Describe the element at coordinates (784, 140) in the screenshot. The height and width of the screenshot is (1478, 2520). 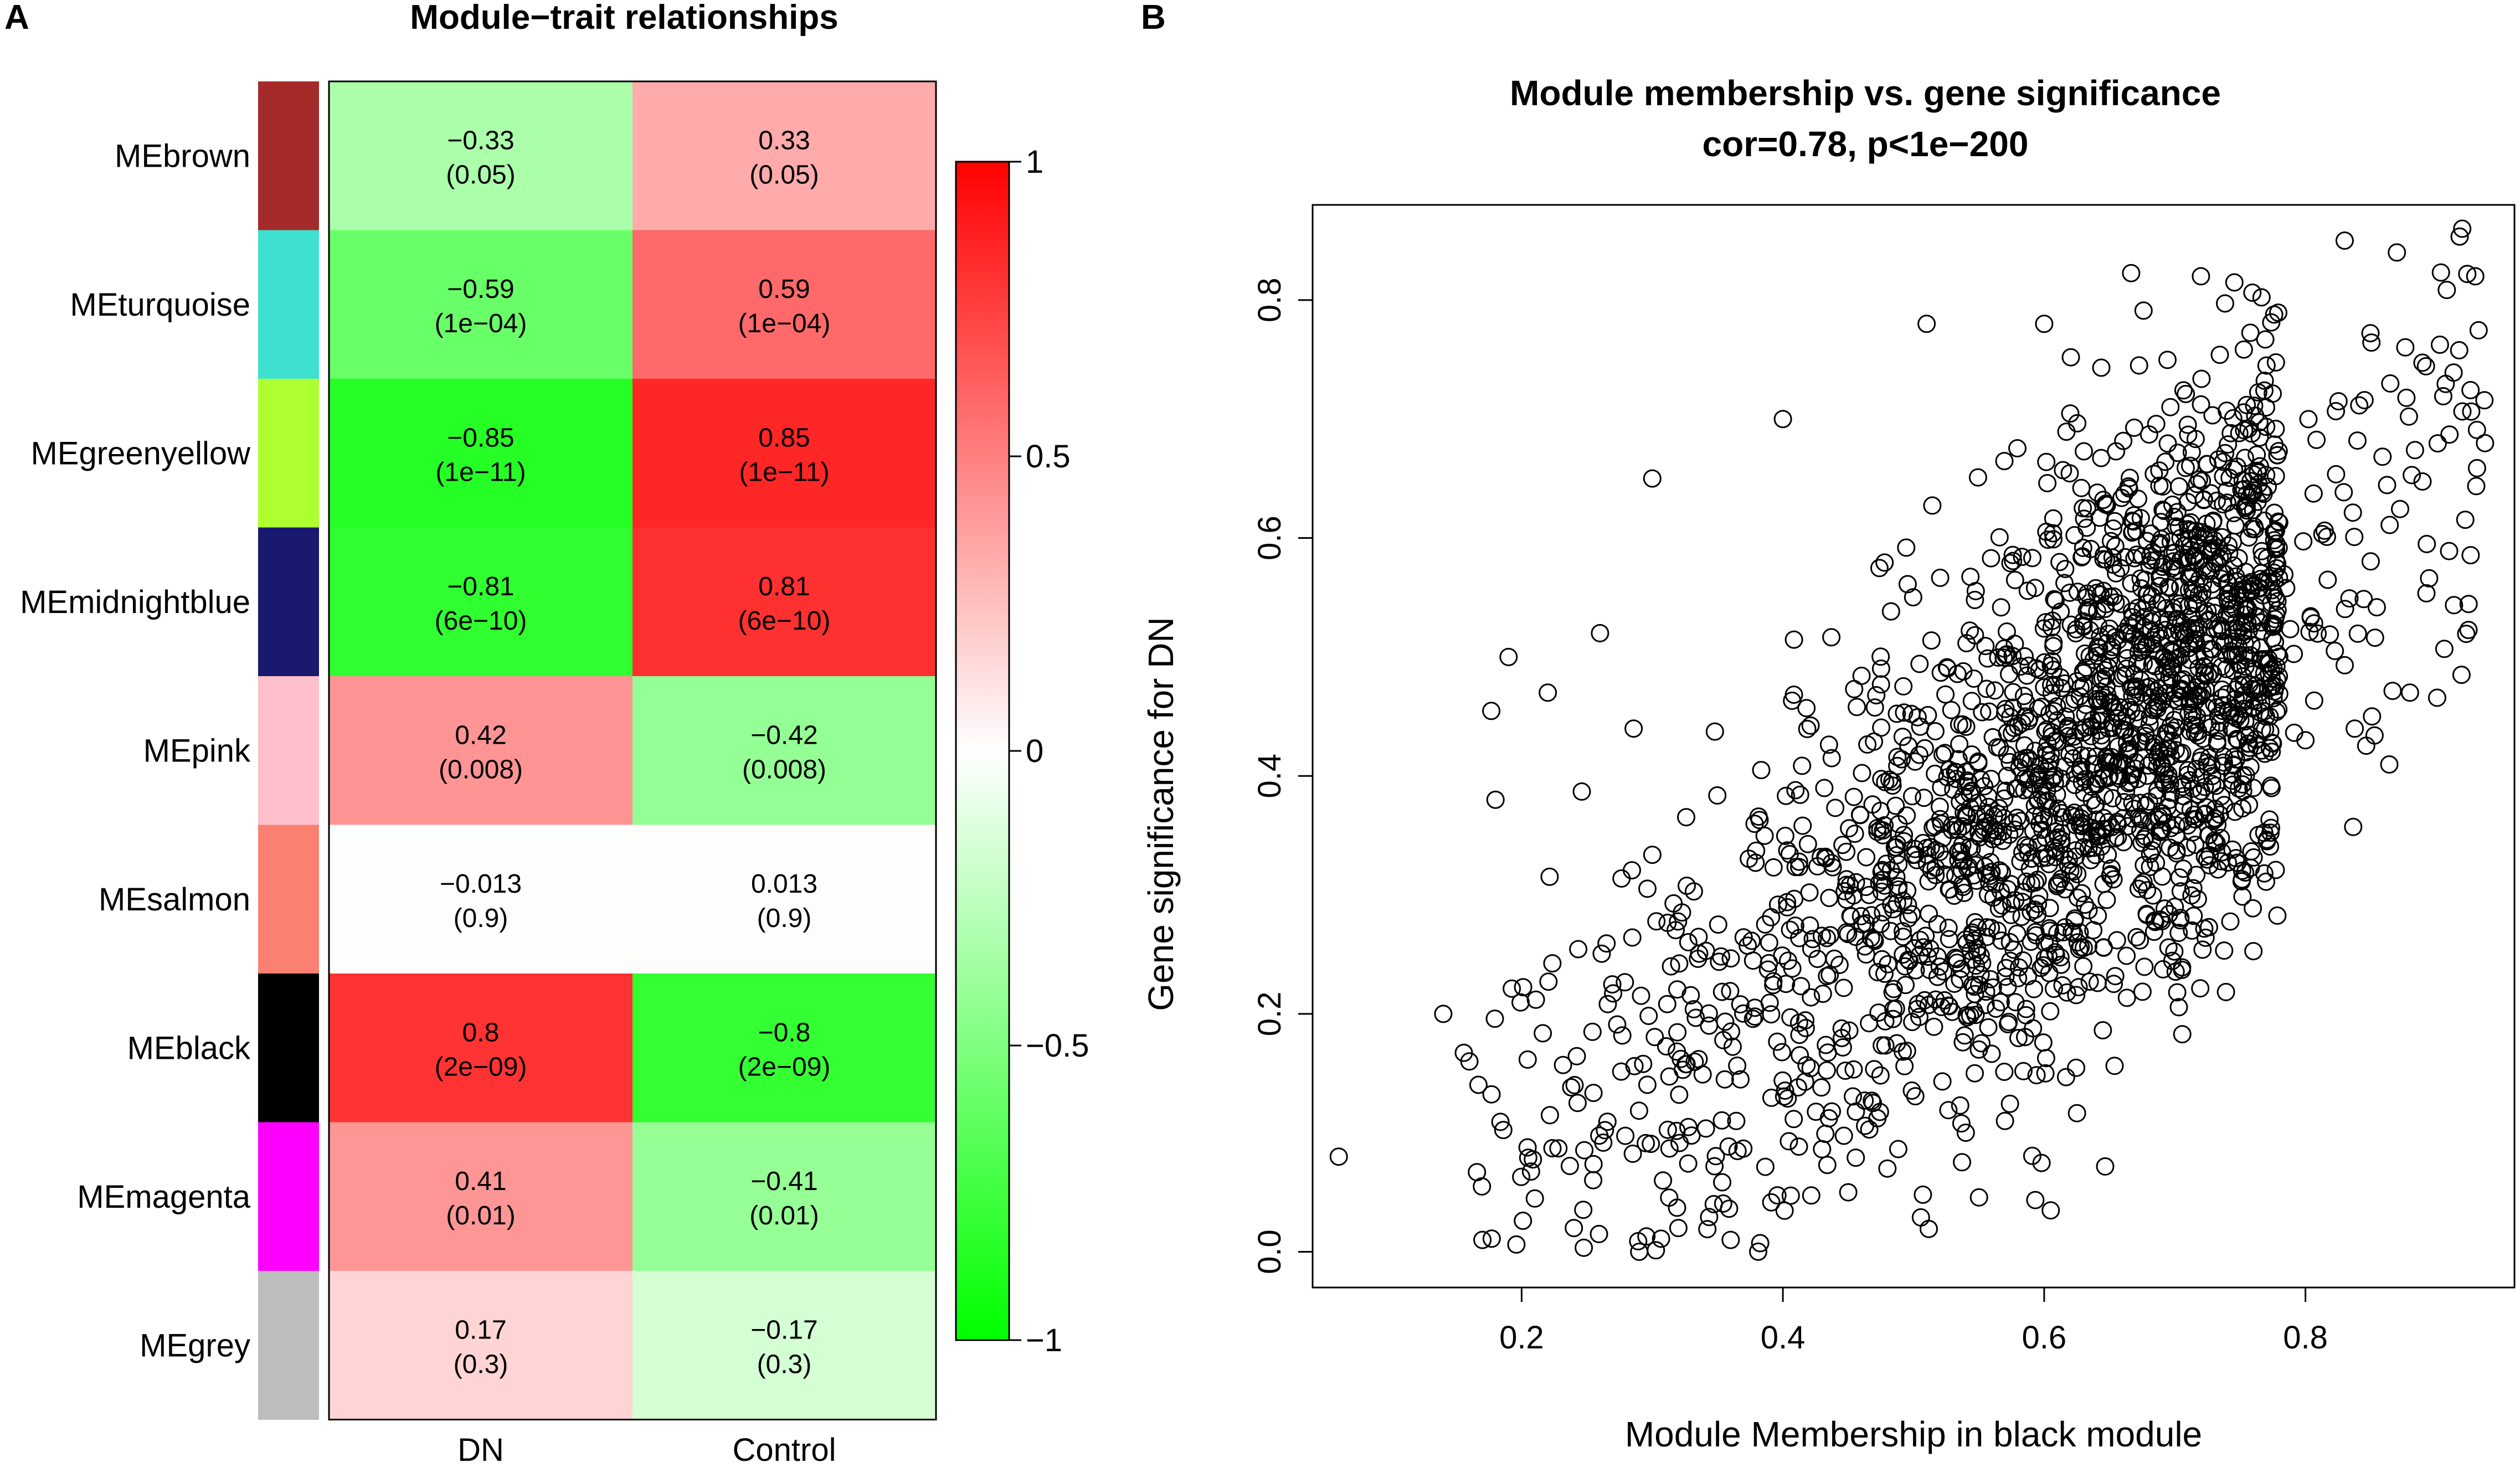
I see `cell-correlation: 0.33` at that location.